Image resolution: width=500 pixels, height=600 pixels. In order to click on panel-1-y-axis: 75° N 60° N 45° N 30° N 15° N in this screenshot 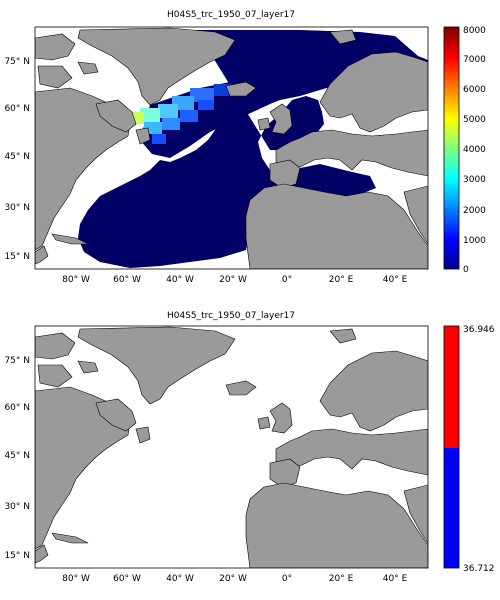, I will do `click(17, 159)`.